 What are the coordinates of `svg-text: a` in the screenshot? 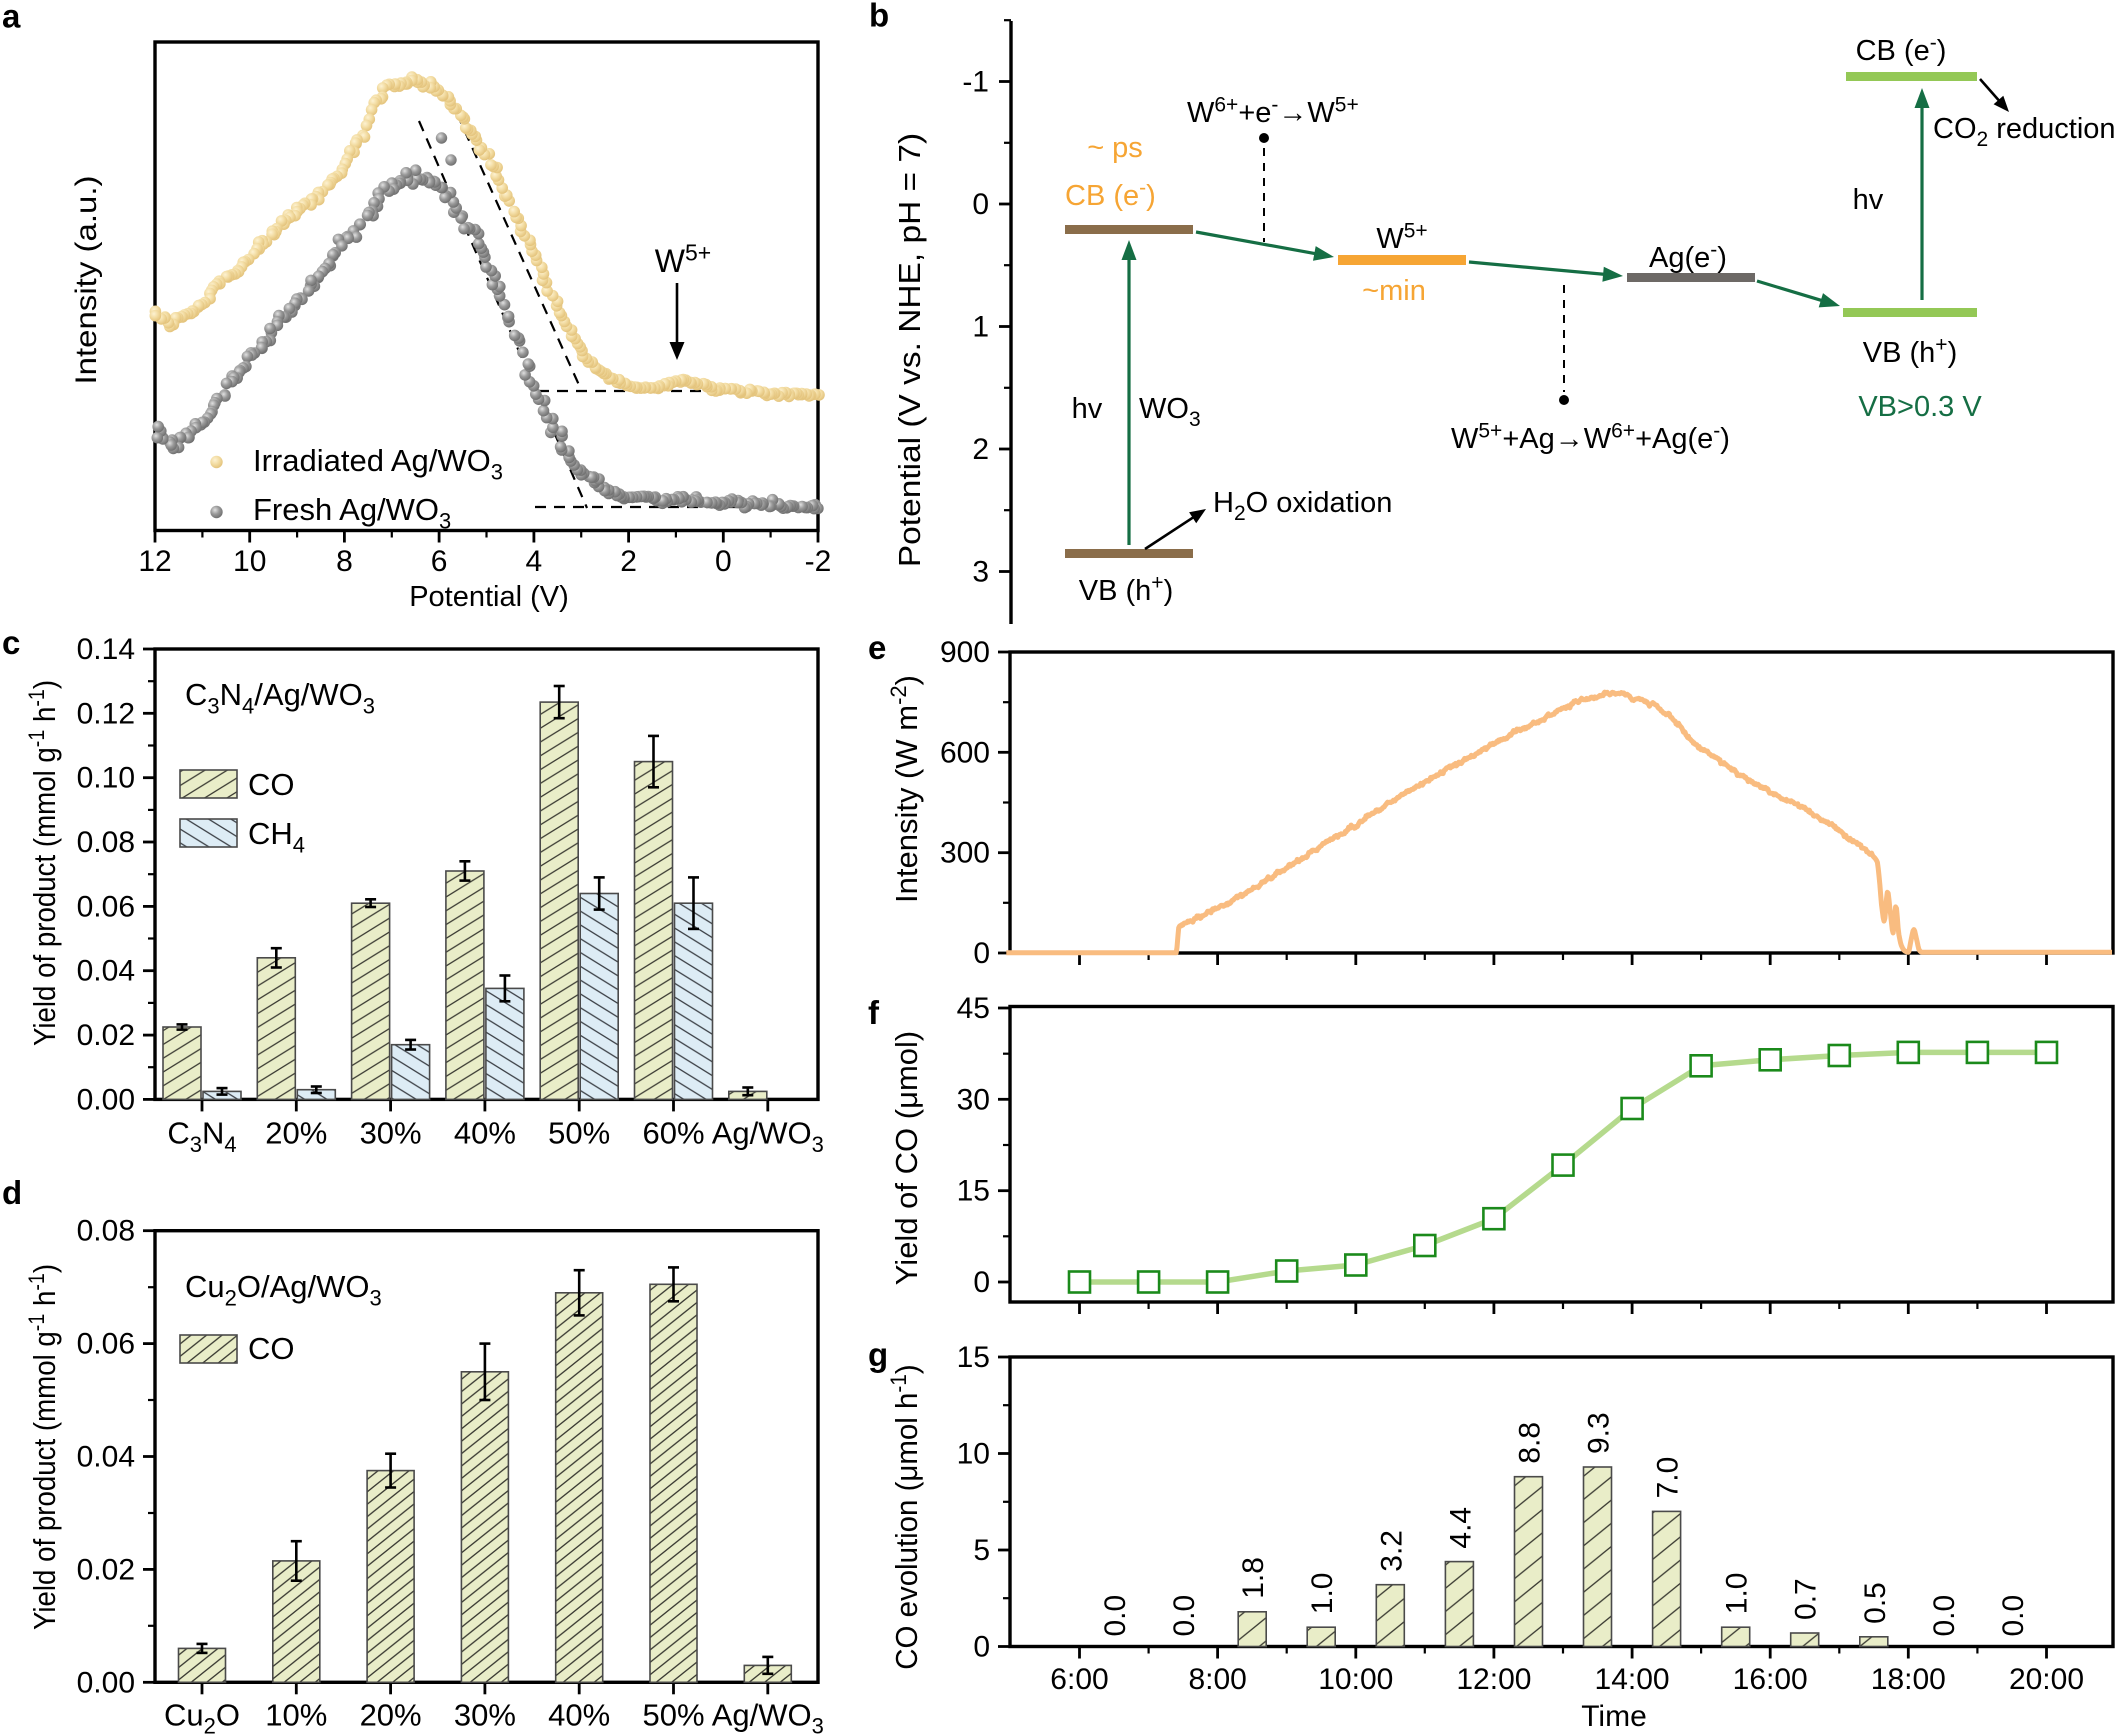 It's located at (11, 17).